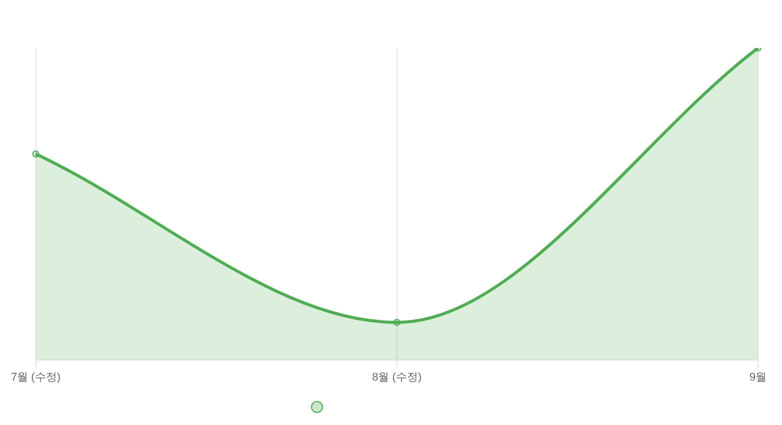  I want to click on x-tick-label: 8월 (수정), so click(397, 377).